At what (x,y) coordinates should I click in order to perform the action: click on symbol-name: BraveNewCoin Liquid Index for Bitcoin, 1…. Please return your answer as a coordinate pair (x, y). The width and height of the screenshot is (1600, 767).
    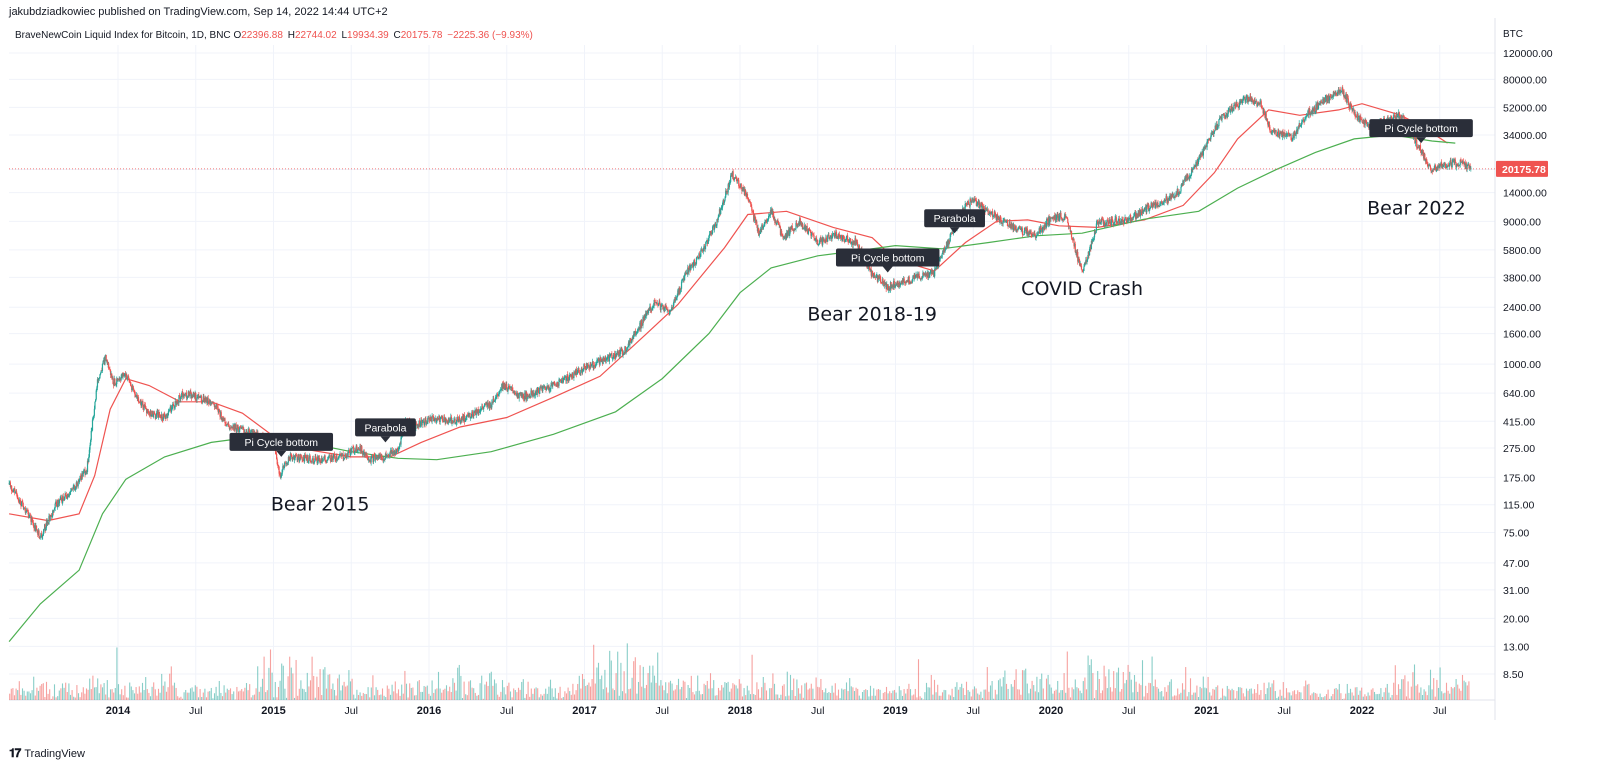
    Looking at the image, I should click on (123, 35).